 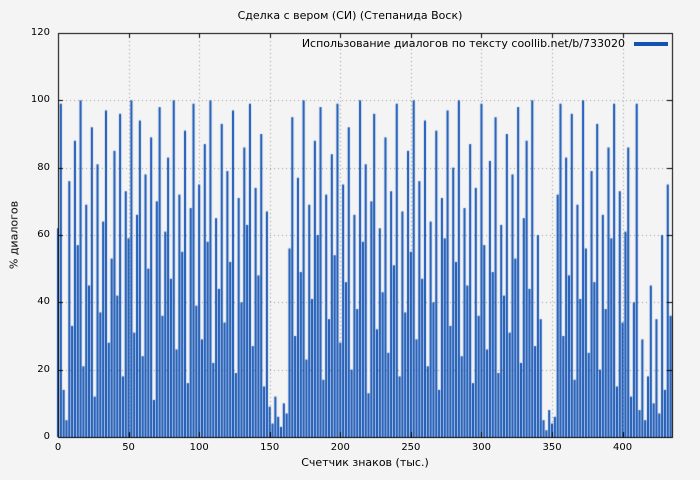 What do you see at coordinates (46, 436) in the screenshot?
I see `y-tick-label: 0` at bounding box center [46, 436].